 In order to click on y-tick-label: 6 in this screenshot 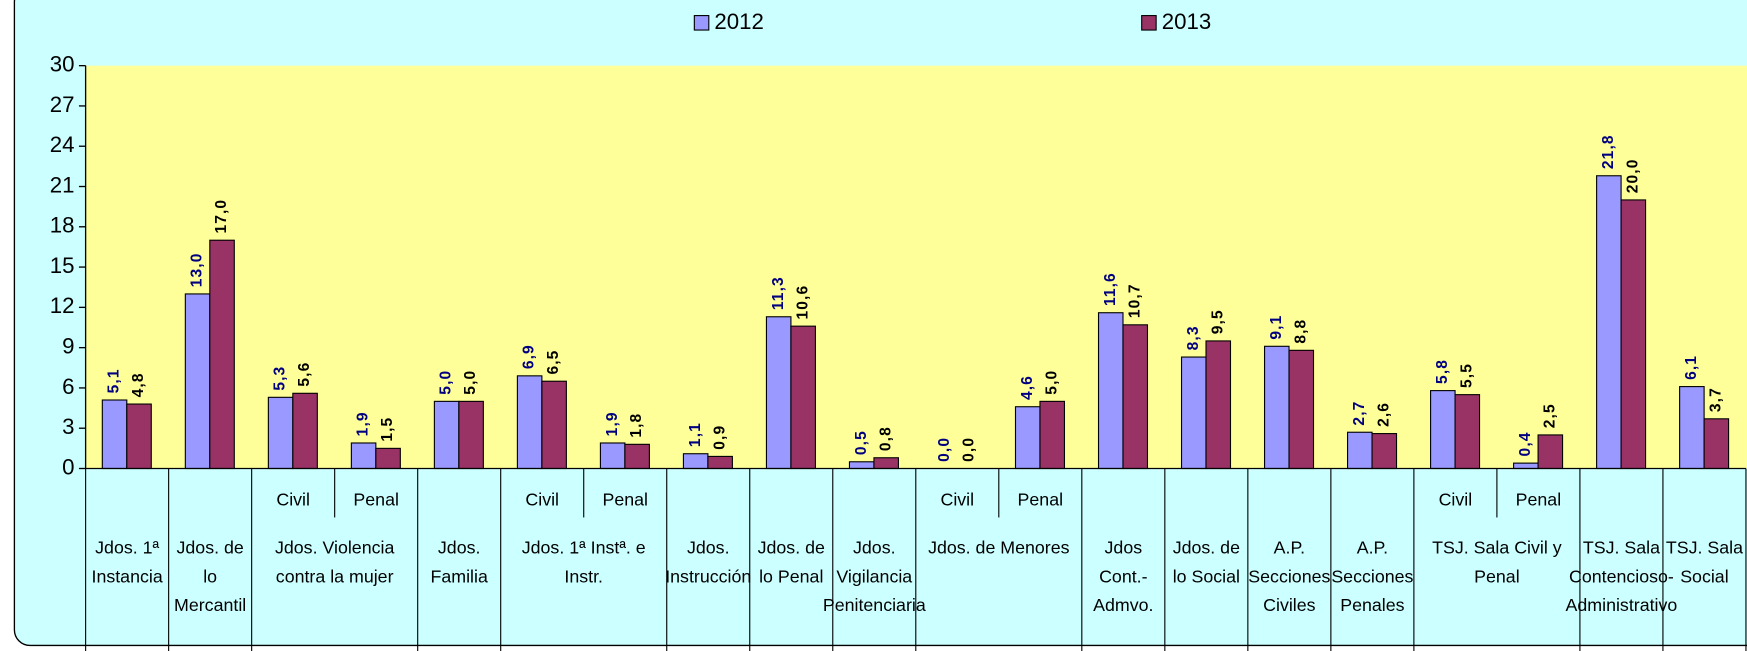, I will do `click(68, 386)`.